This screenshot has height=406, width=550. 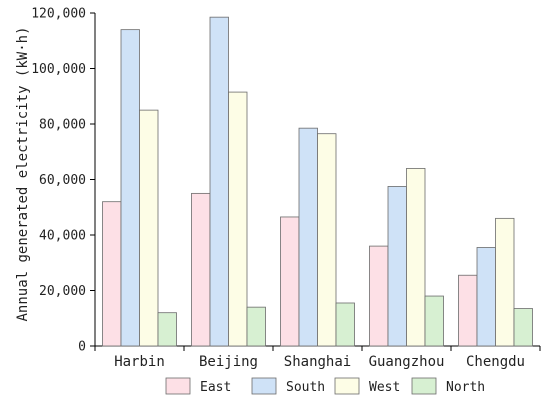 I want to click on category-labels: Harbin Beijing Shanghai Guangzhou Chengdu, so click(x=319, y=362).